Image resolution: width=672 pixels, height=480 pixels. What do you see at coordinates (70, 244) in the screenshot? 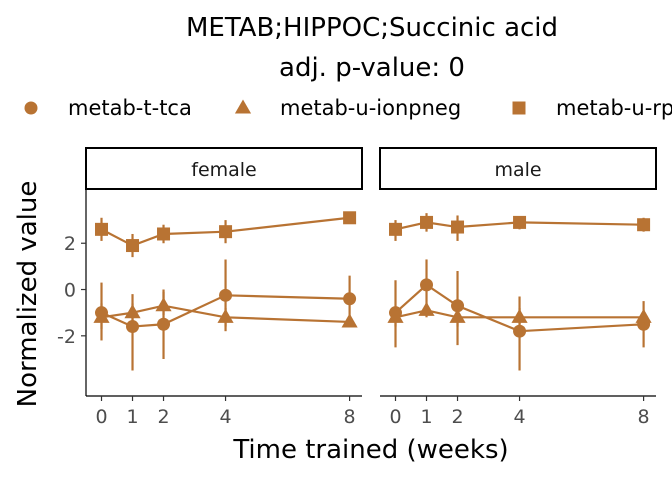
I see `y-tick-label: 2` at bounding box center [70, 244].